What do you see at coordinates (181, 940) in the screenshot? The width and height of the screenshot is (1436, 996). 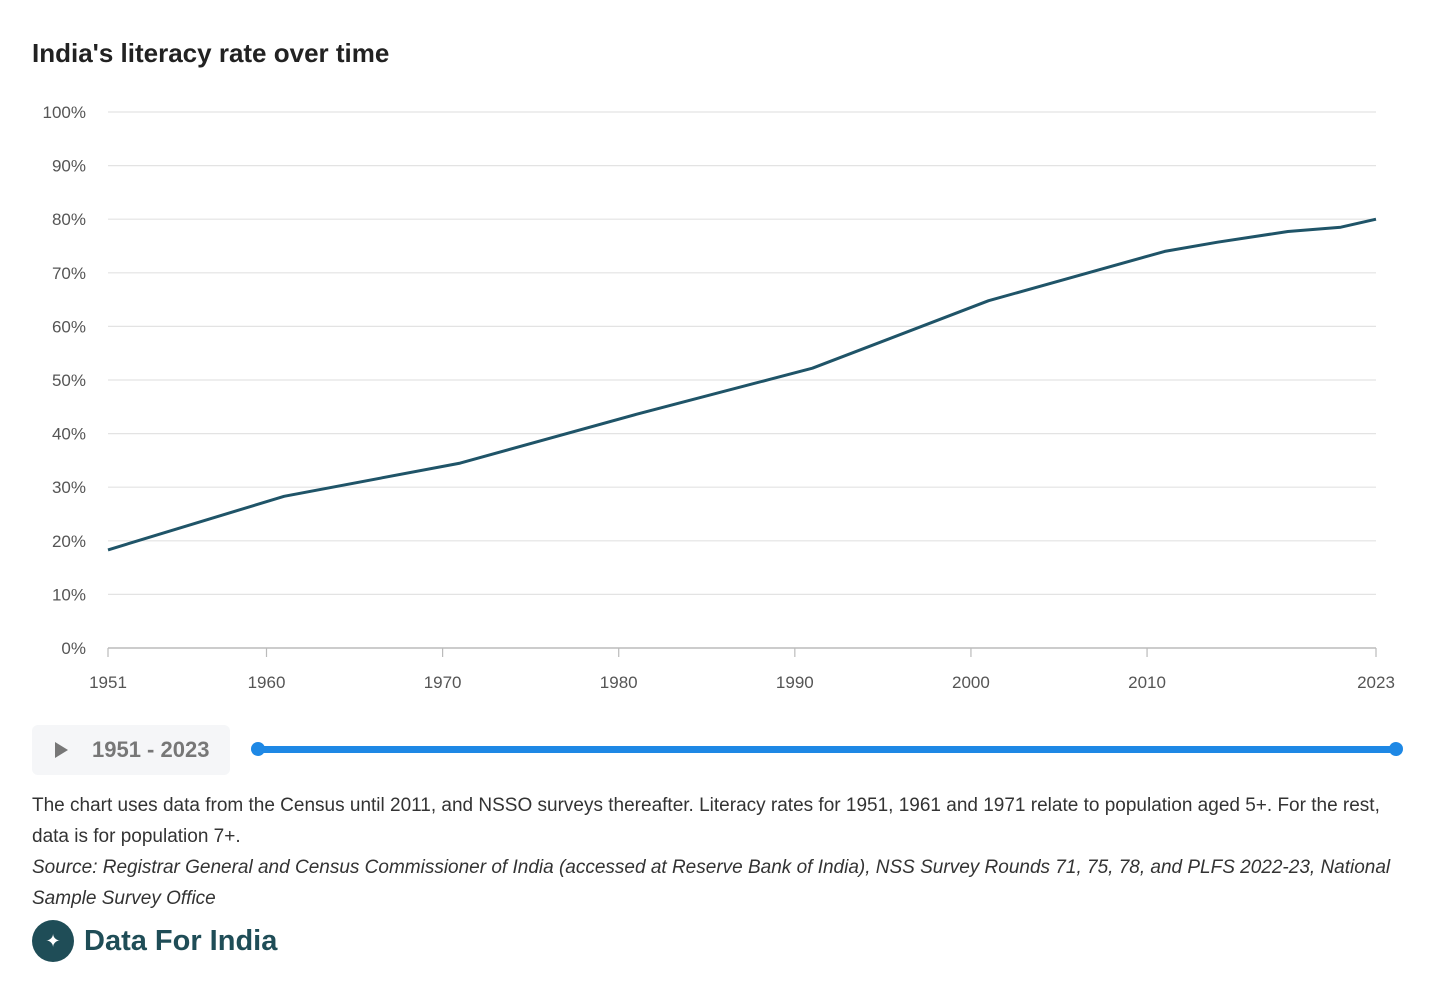 I see `brand-name: Data For India` at bounding box center [181, 940].